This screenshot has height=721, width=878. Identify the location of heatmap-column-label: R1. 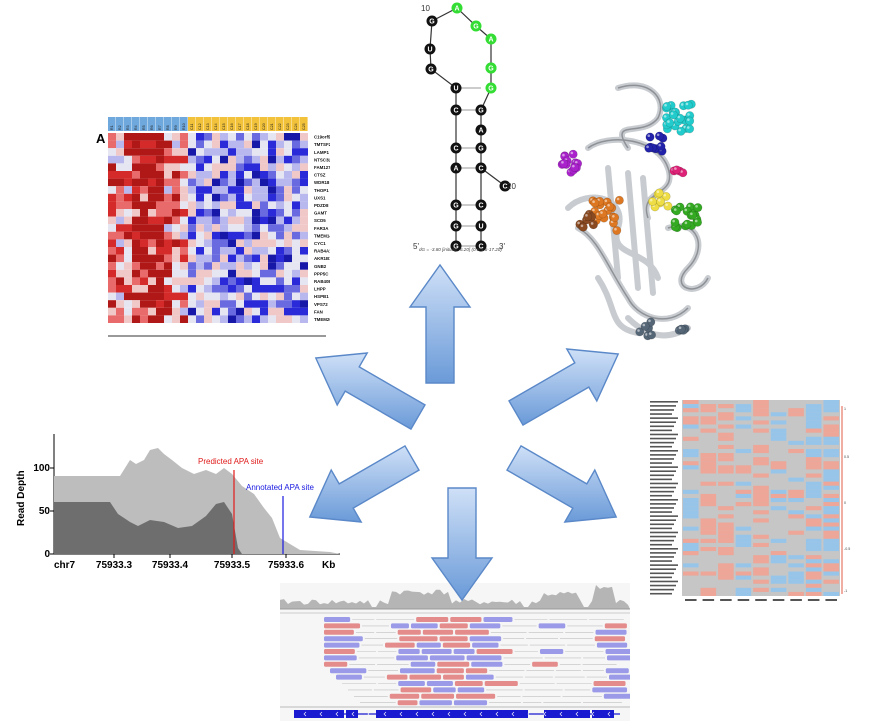
(112, 127).